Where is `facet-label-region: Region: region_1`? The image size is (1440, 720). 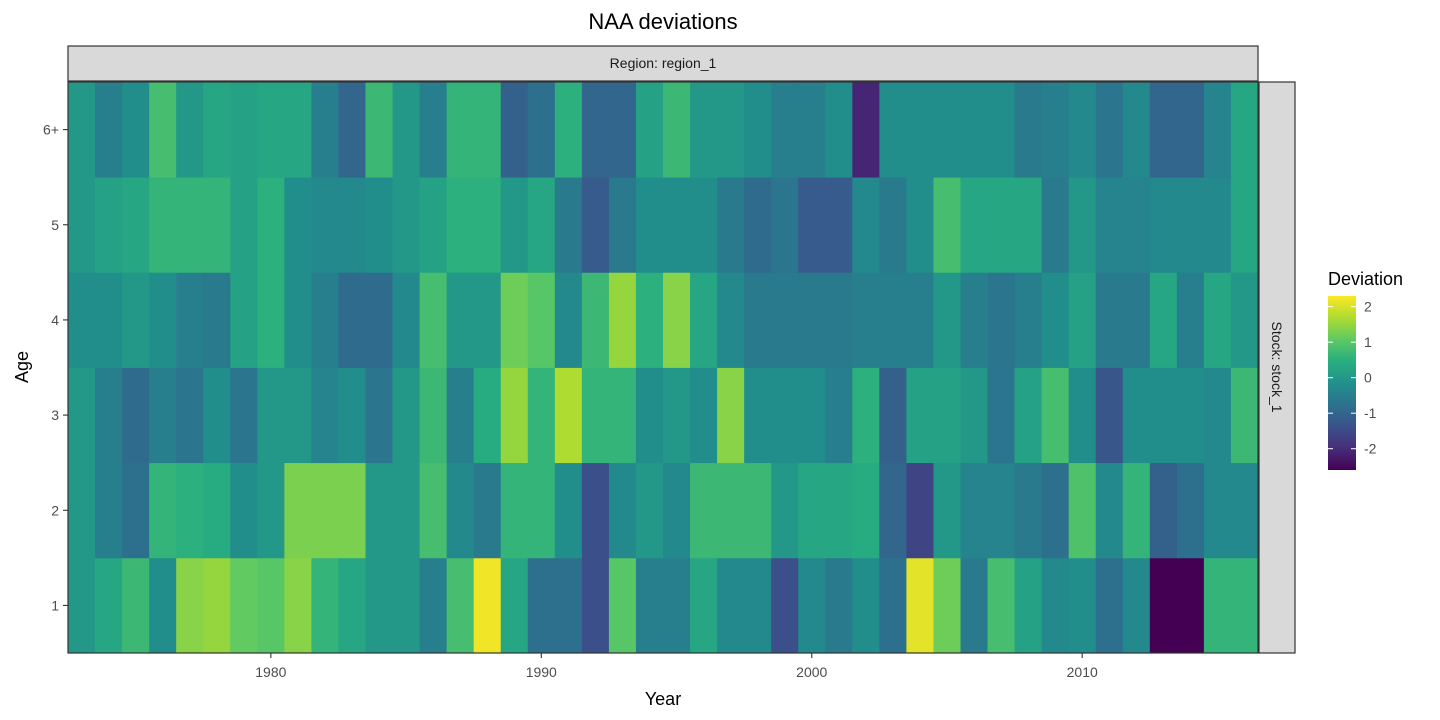
facet-label-region: Region: region_1 is located at coordinates (663, 63).